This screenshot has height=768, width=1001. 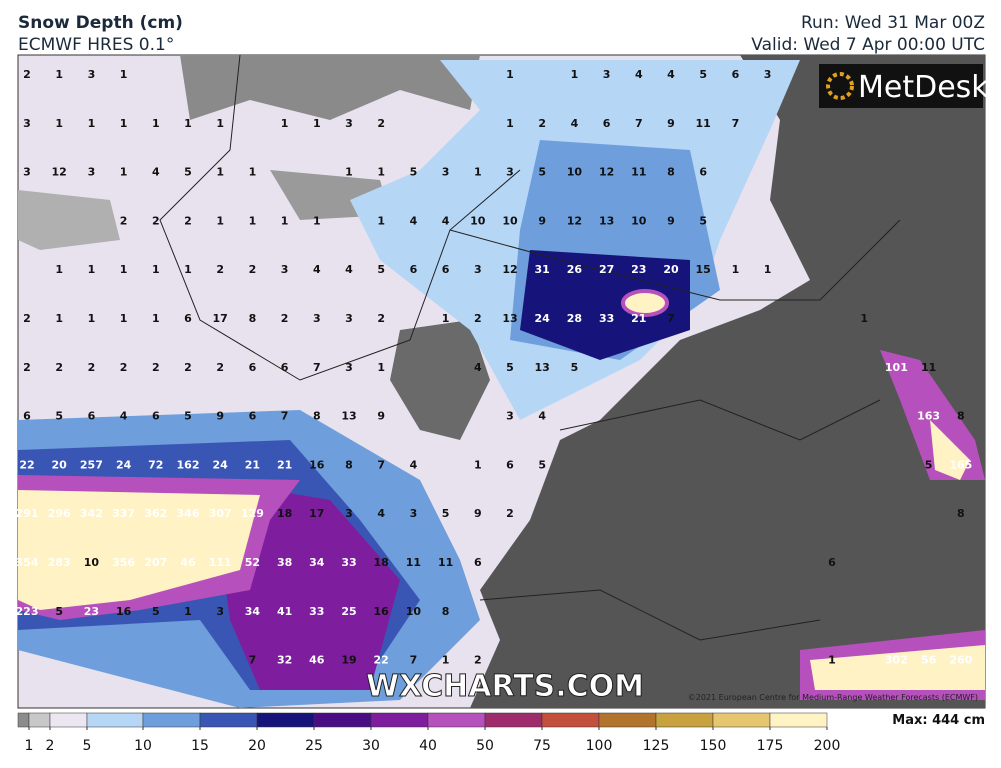 I want to click on snow-depth-label: 302, so click(x=896, y=660).